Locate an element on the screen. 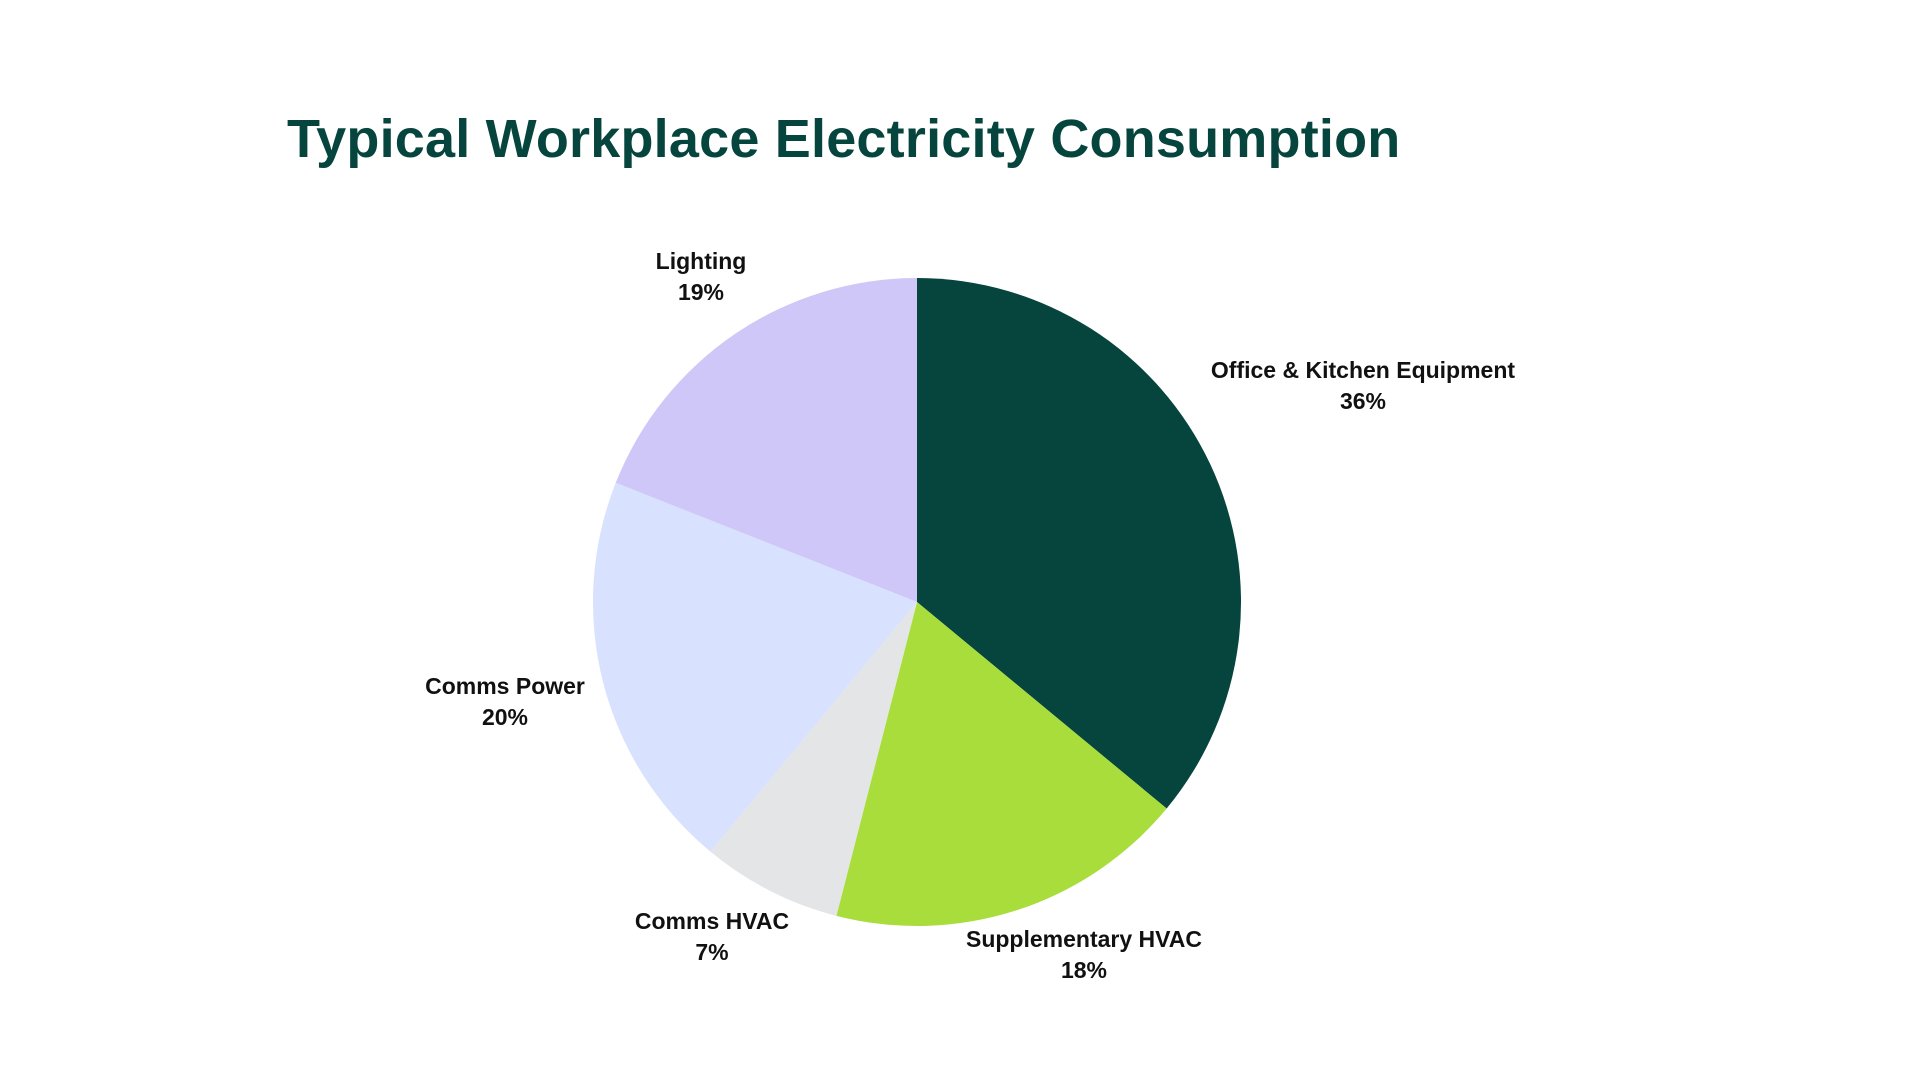 This screenshot has width=1920, height=1080. slice-label-supplementary-hvac: Supplementary HVAC is located at coordinates (1084, 939).